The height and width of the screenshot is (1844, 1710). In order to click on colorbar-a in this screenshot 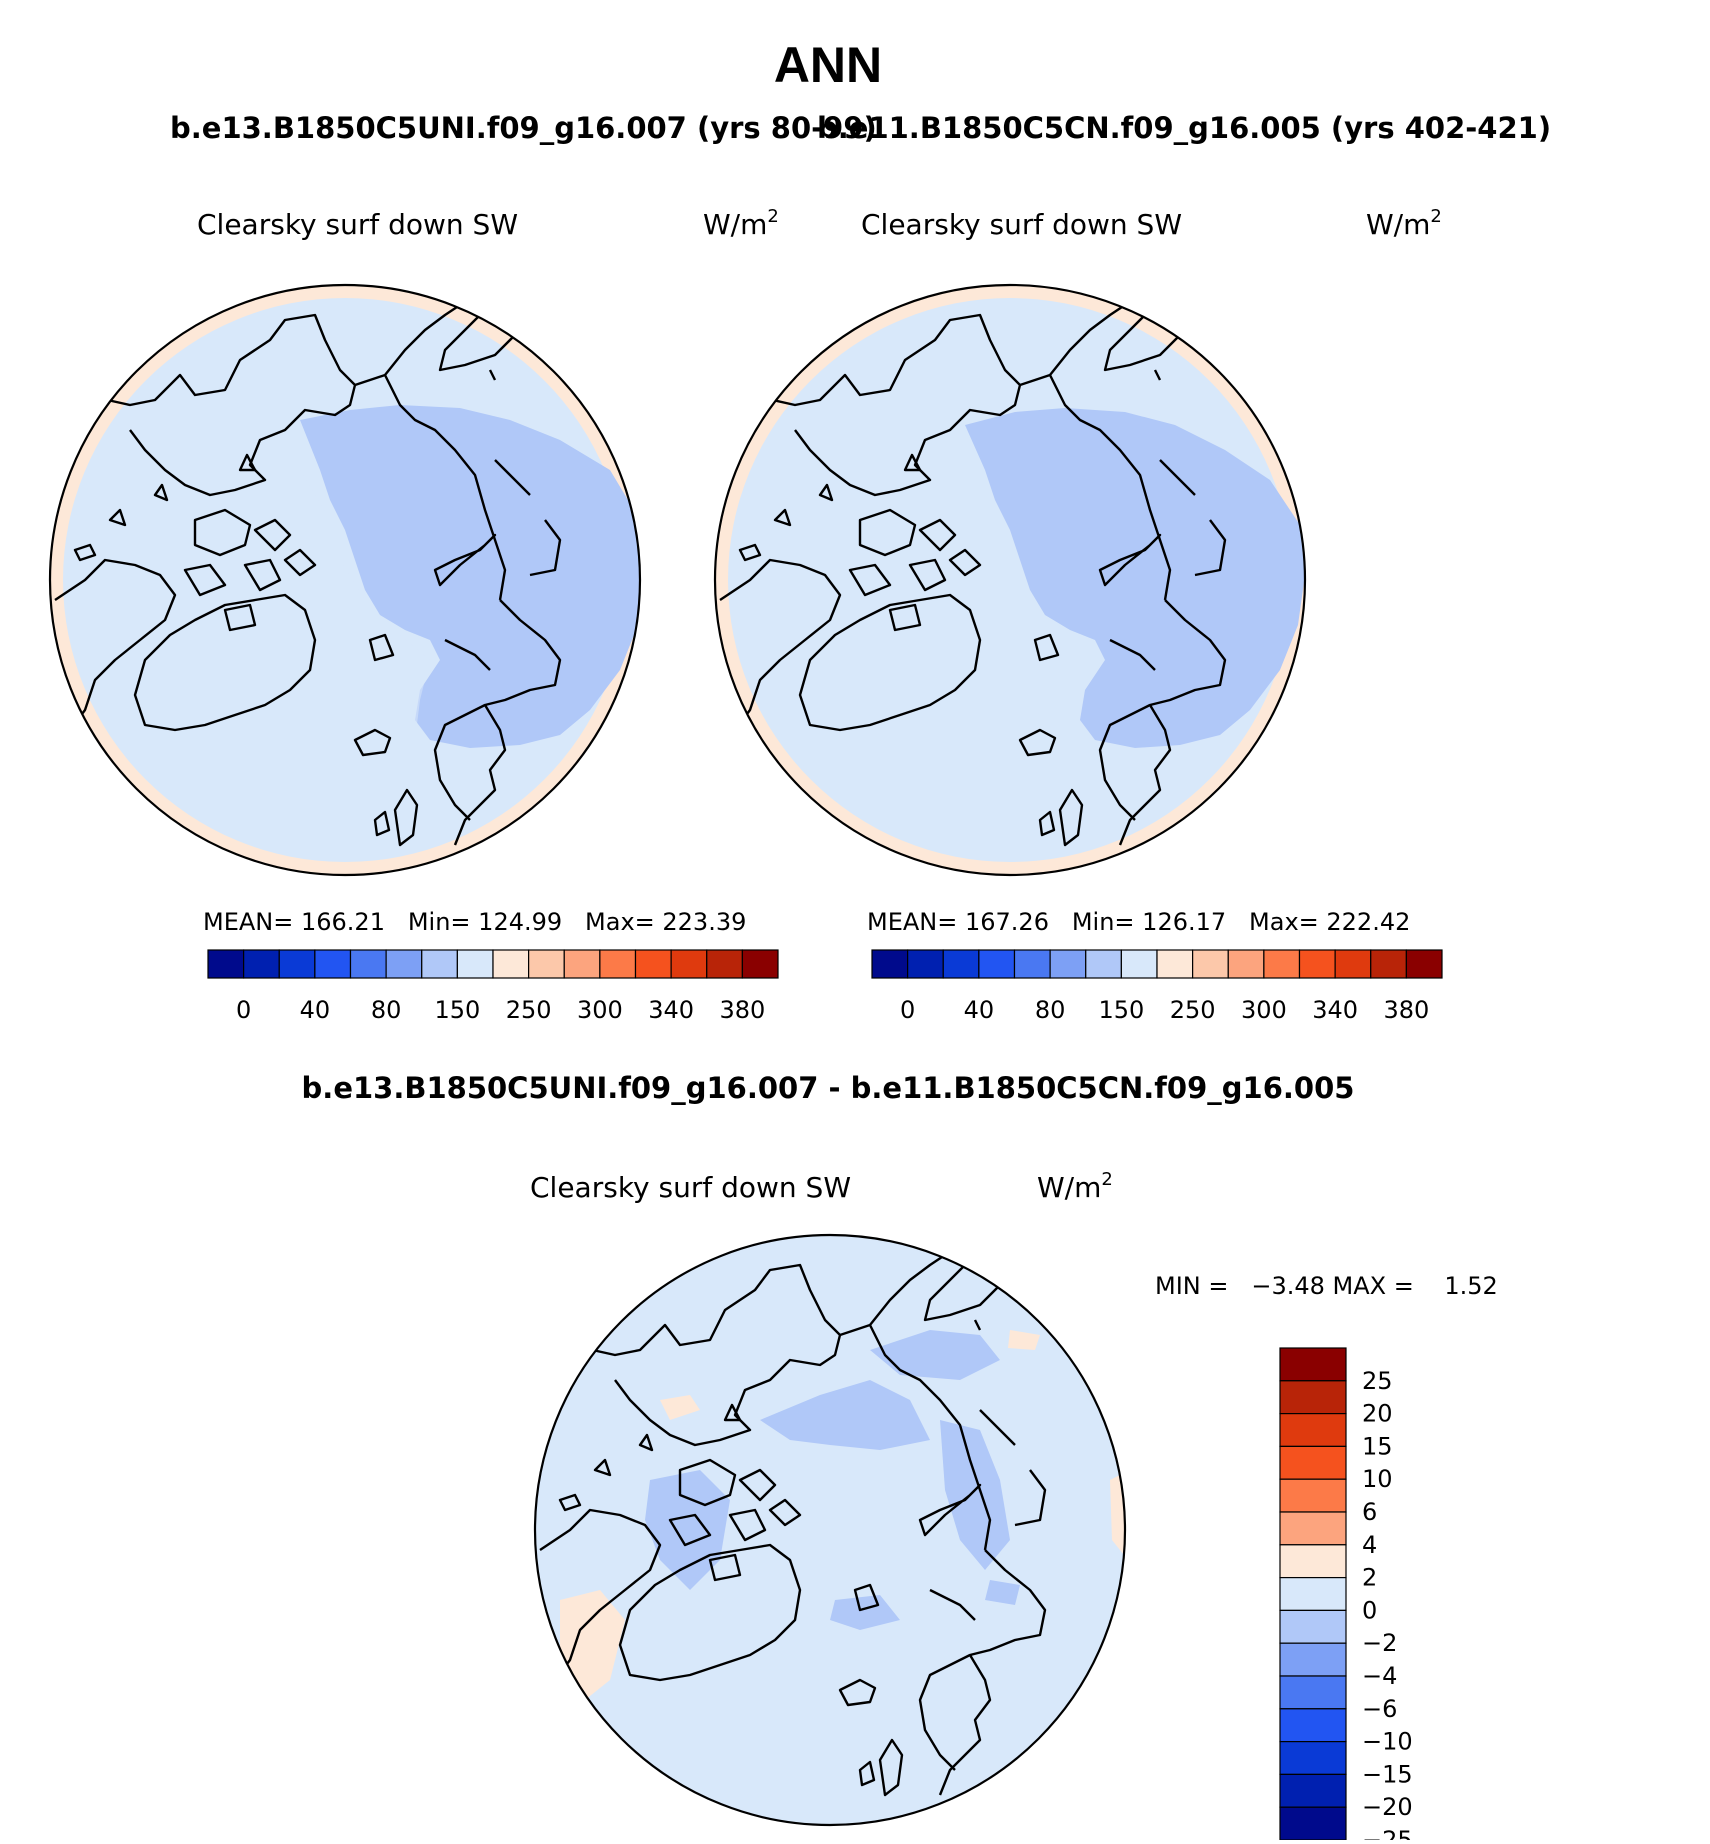, I will do `click(493, 964)`.